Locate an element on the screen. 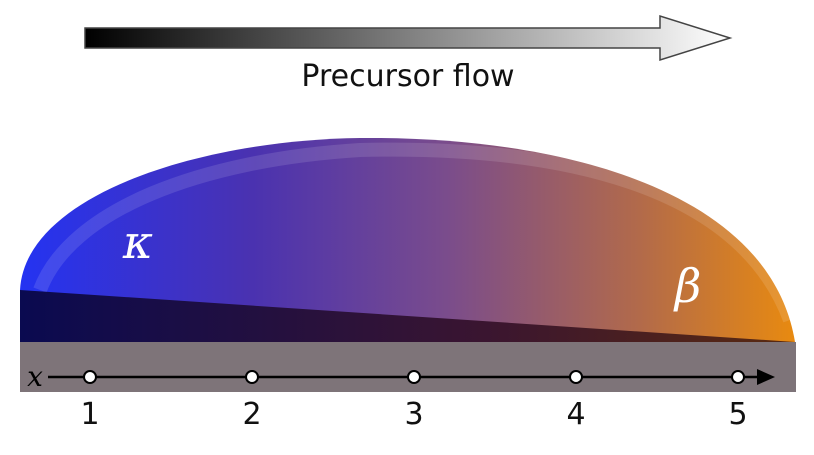 The height and width of the screenshot is (455, 814). beta-label: β is located at coordinates (687, 286).